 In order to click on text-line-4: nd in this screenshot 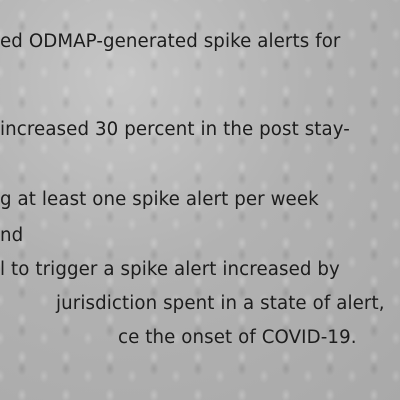, I will do `click(12, 235)`.